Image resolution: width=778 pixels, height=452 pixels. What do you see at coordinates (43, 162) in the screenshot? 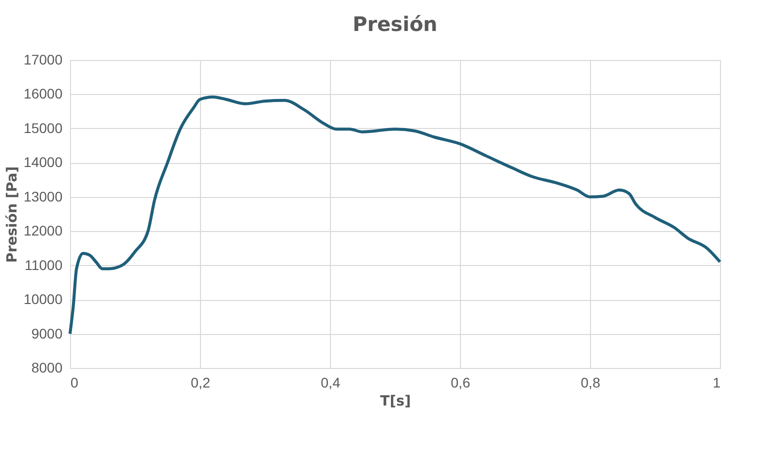
I see `y-tick-label: 14000` at bounding box center [43, 162].